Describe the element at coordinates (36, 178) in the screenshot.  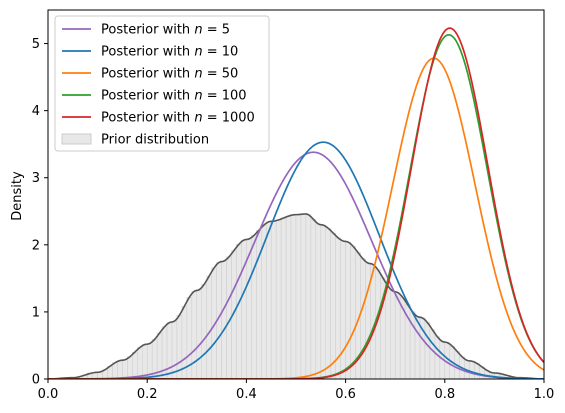
I see `y-tick-label: 3` at that location.